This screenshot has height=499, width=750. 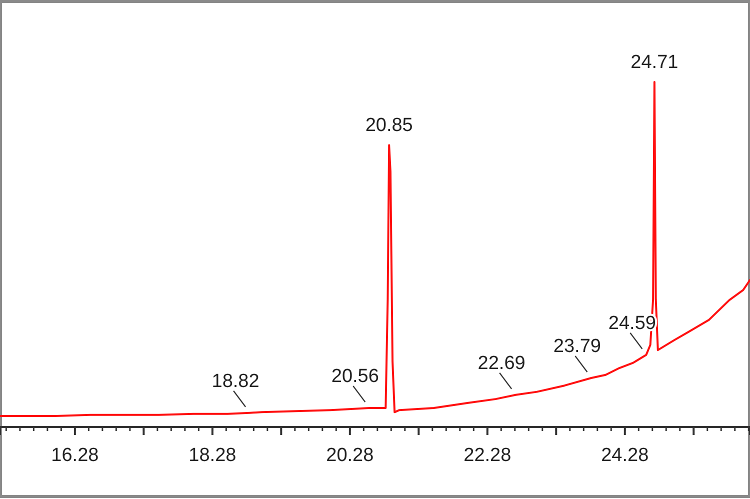 What do you see at coordinates (350, 455) in the screenshot?
I see `x-tick-label: 20.28` at bounding box center [350, 455].